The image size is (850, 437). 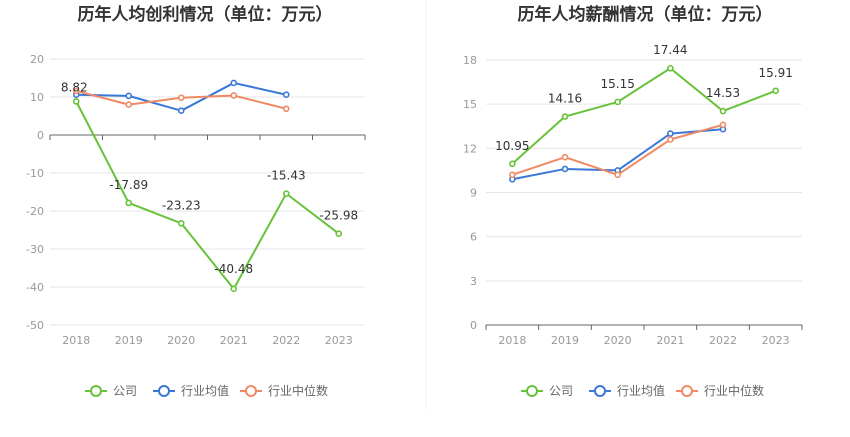 I want to click on y-tick-label: -30, so click(x=35, y=249).